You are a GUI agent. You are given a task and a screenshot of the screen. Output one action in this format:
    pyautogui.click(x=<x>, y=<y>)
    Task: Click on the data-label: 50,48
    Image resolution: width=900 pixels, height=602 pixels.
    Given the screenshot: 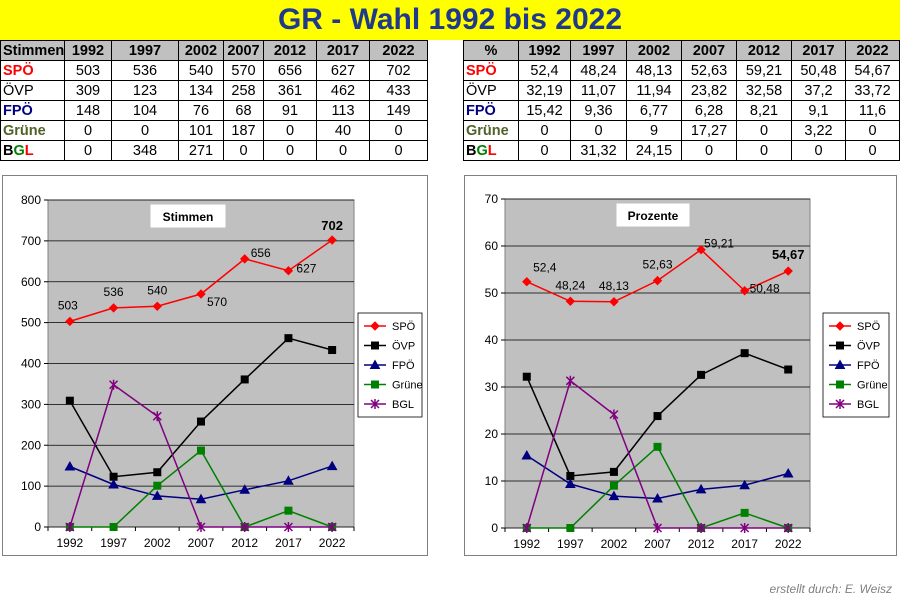 What is the action you would take?
    pyautogui.click(x=765, y=289)
    